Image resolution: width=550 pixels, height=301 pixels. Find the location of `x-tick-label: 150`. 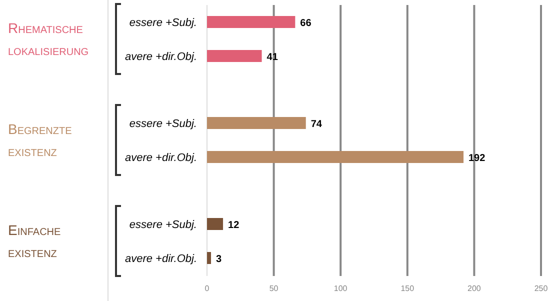

x-tick-label: 150 is located at coordinates (407, 288).